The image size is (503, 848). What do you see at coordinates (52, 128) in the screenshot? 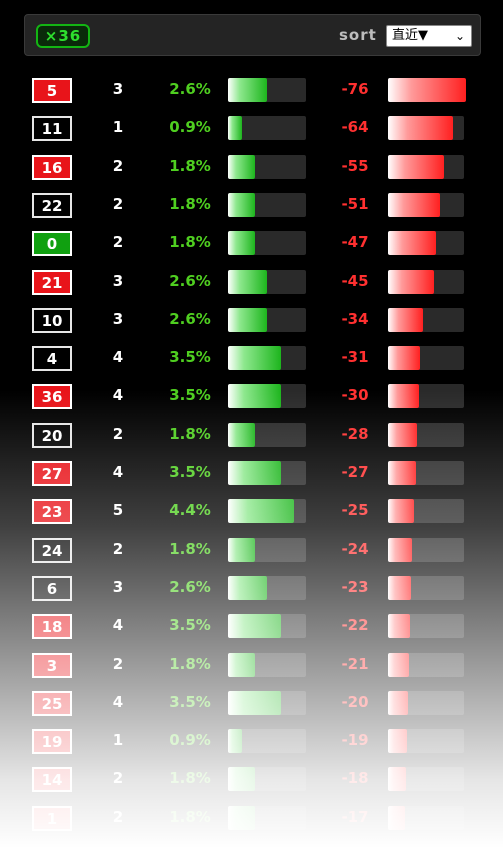
I see `number-badge: 11` at bounding box center [52, 128].